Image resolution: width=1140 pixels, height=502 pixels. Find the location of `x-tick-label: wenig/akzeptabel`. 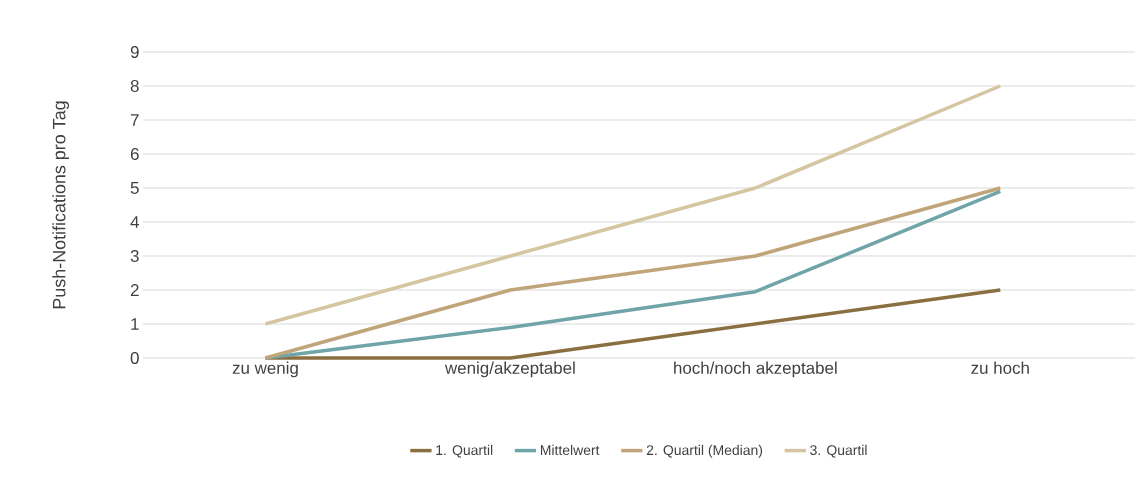

x-tick-label: wenig/akzeptabel is located at coordinates (509, 369).